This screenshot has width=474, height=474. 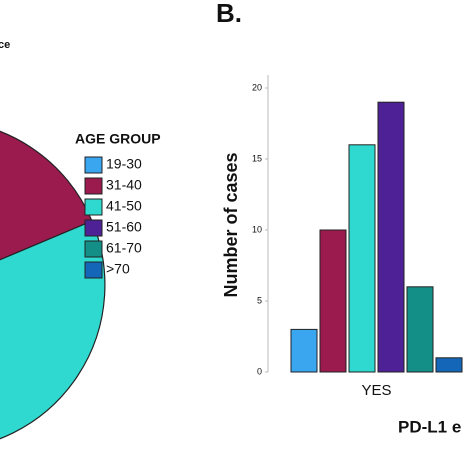 What do you see at coordinates (118, 139) in the screenshot?
I see `legend-title: AGE GROUP` at bounding box center [118, 139].